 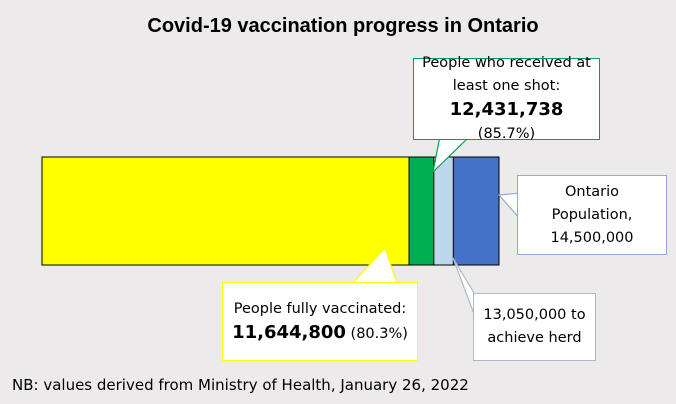 I want to click on callout-label: Ontario Population,, so click(x=592, y=203).